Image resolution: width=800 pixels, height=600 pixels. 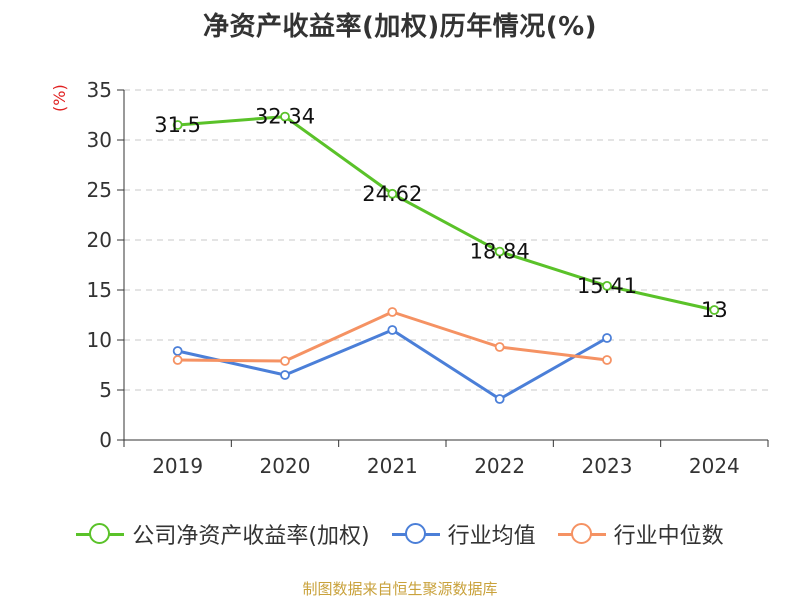 What do you see at coordinates (177, 466) in the screenshot?
I see `x-tick-label: 2019` at bounding box center [177, 466].